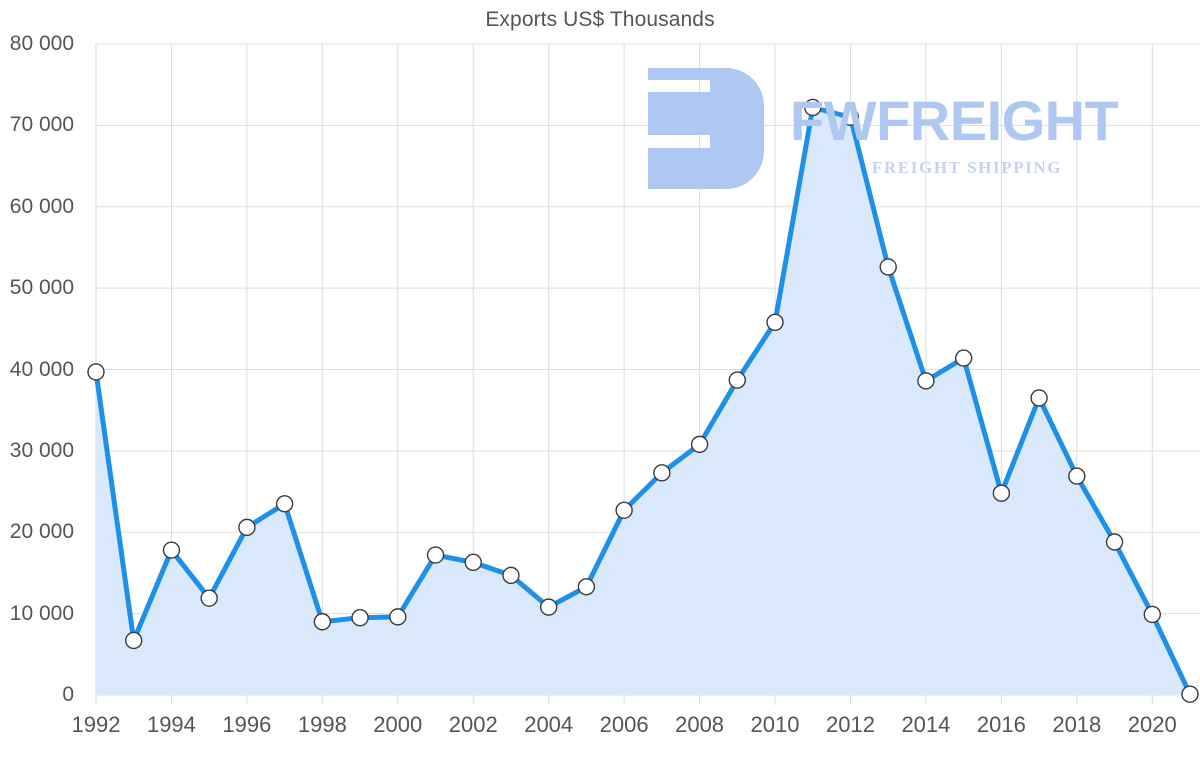 The width and height of the screenshot is (1200, 763). What do you see at coordinates (1152, 724) in the screenshot?
I see `x-axis-tick-label: 2020` at bounding box center [1152, 724].